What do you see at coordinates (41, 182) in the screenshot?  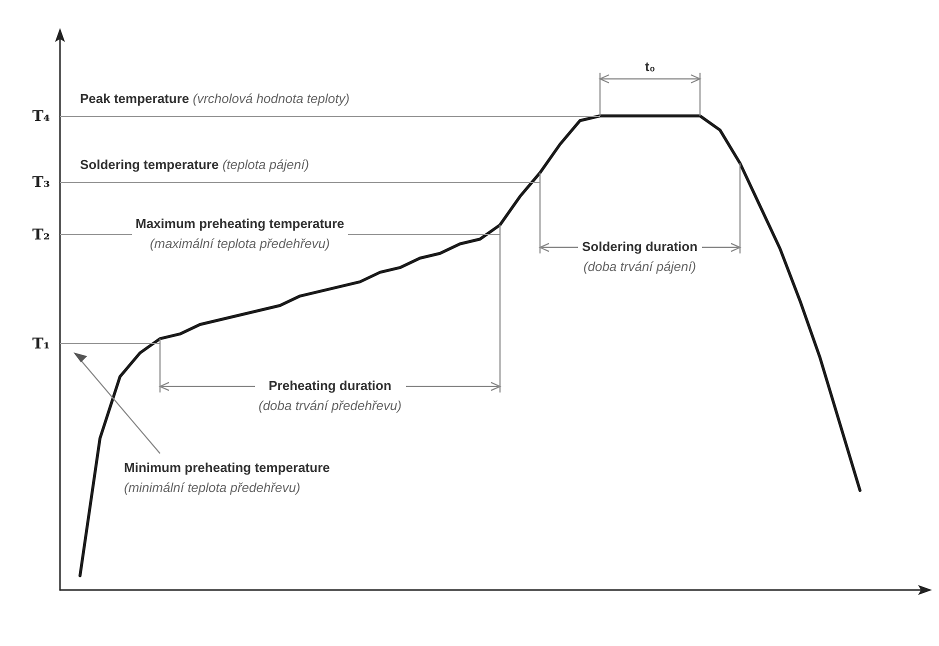 I see `ref-line-label: T₃` at bounding box center [41, 182].